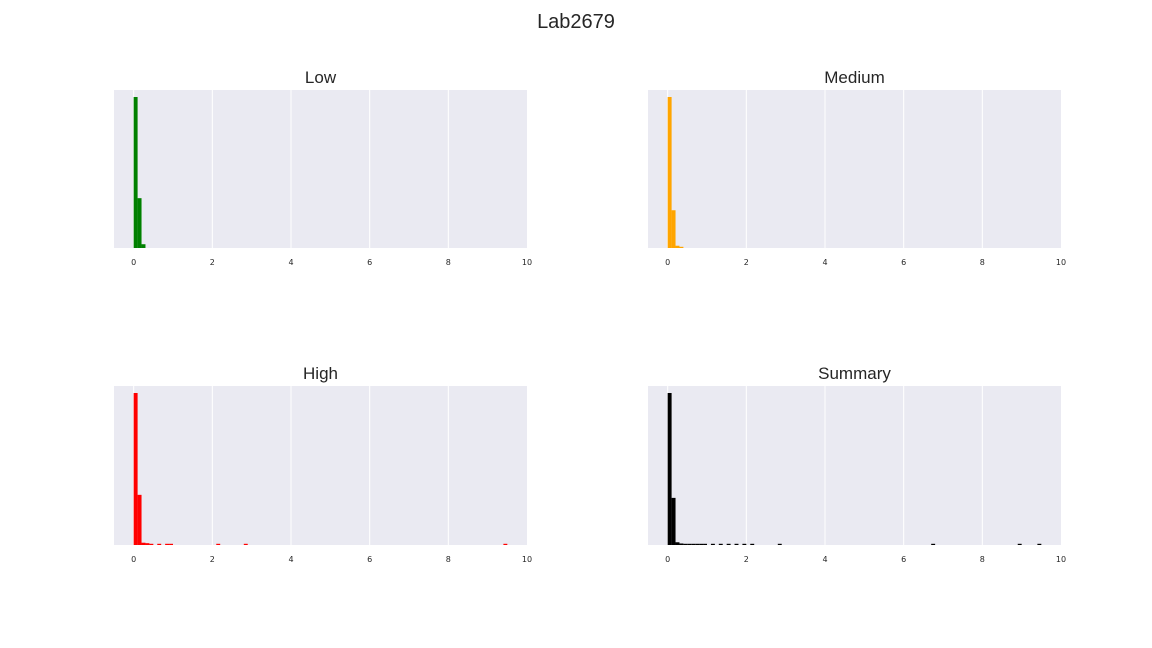 This screenshot has width=1152, height=648. I want to click on subplot-high: High 0 2 4 6 8 10, so click(323, 464).